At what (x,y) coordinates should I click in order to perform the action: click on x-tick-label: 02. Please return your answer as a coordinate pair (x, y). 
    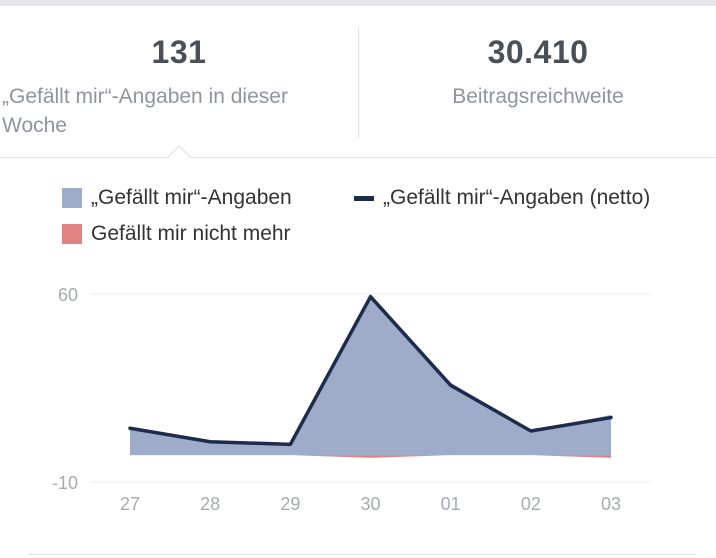
    Looking at the image, I should click on (531, 504).